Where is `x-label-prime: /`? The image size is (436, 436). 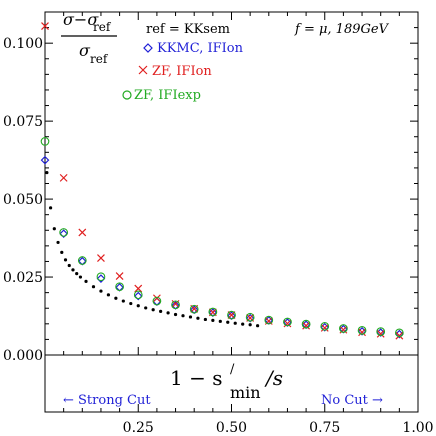 x-label-prime: / is located at coordinates (232, 369).